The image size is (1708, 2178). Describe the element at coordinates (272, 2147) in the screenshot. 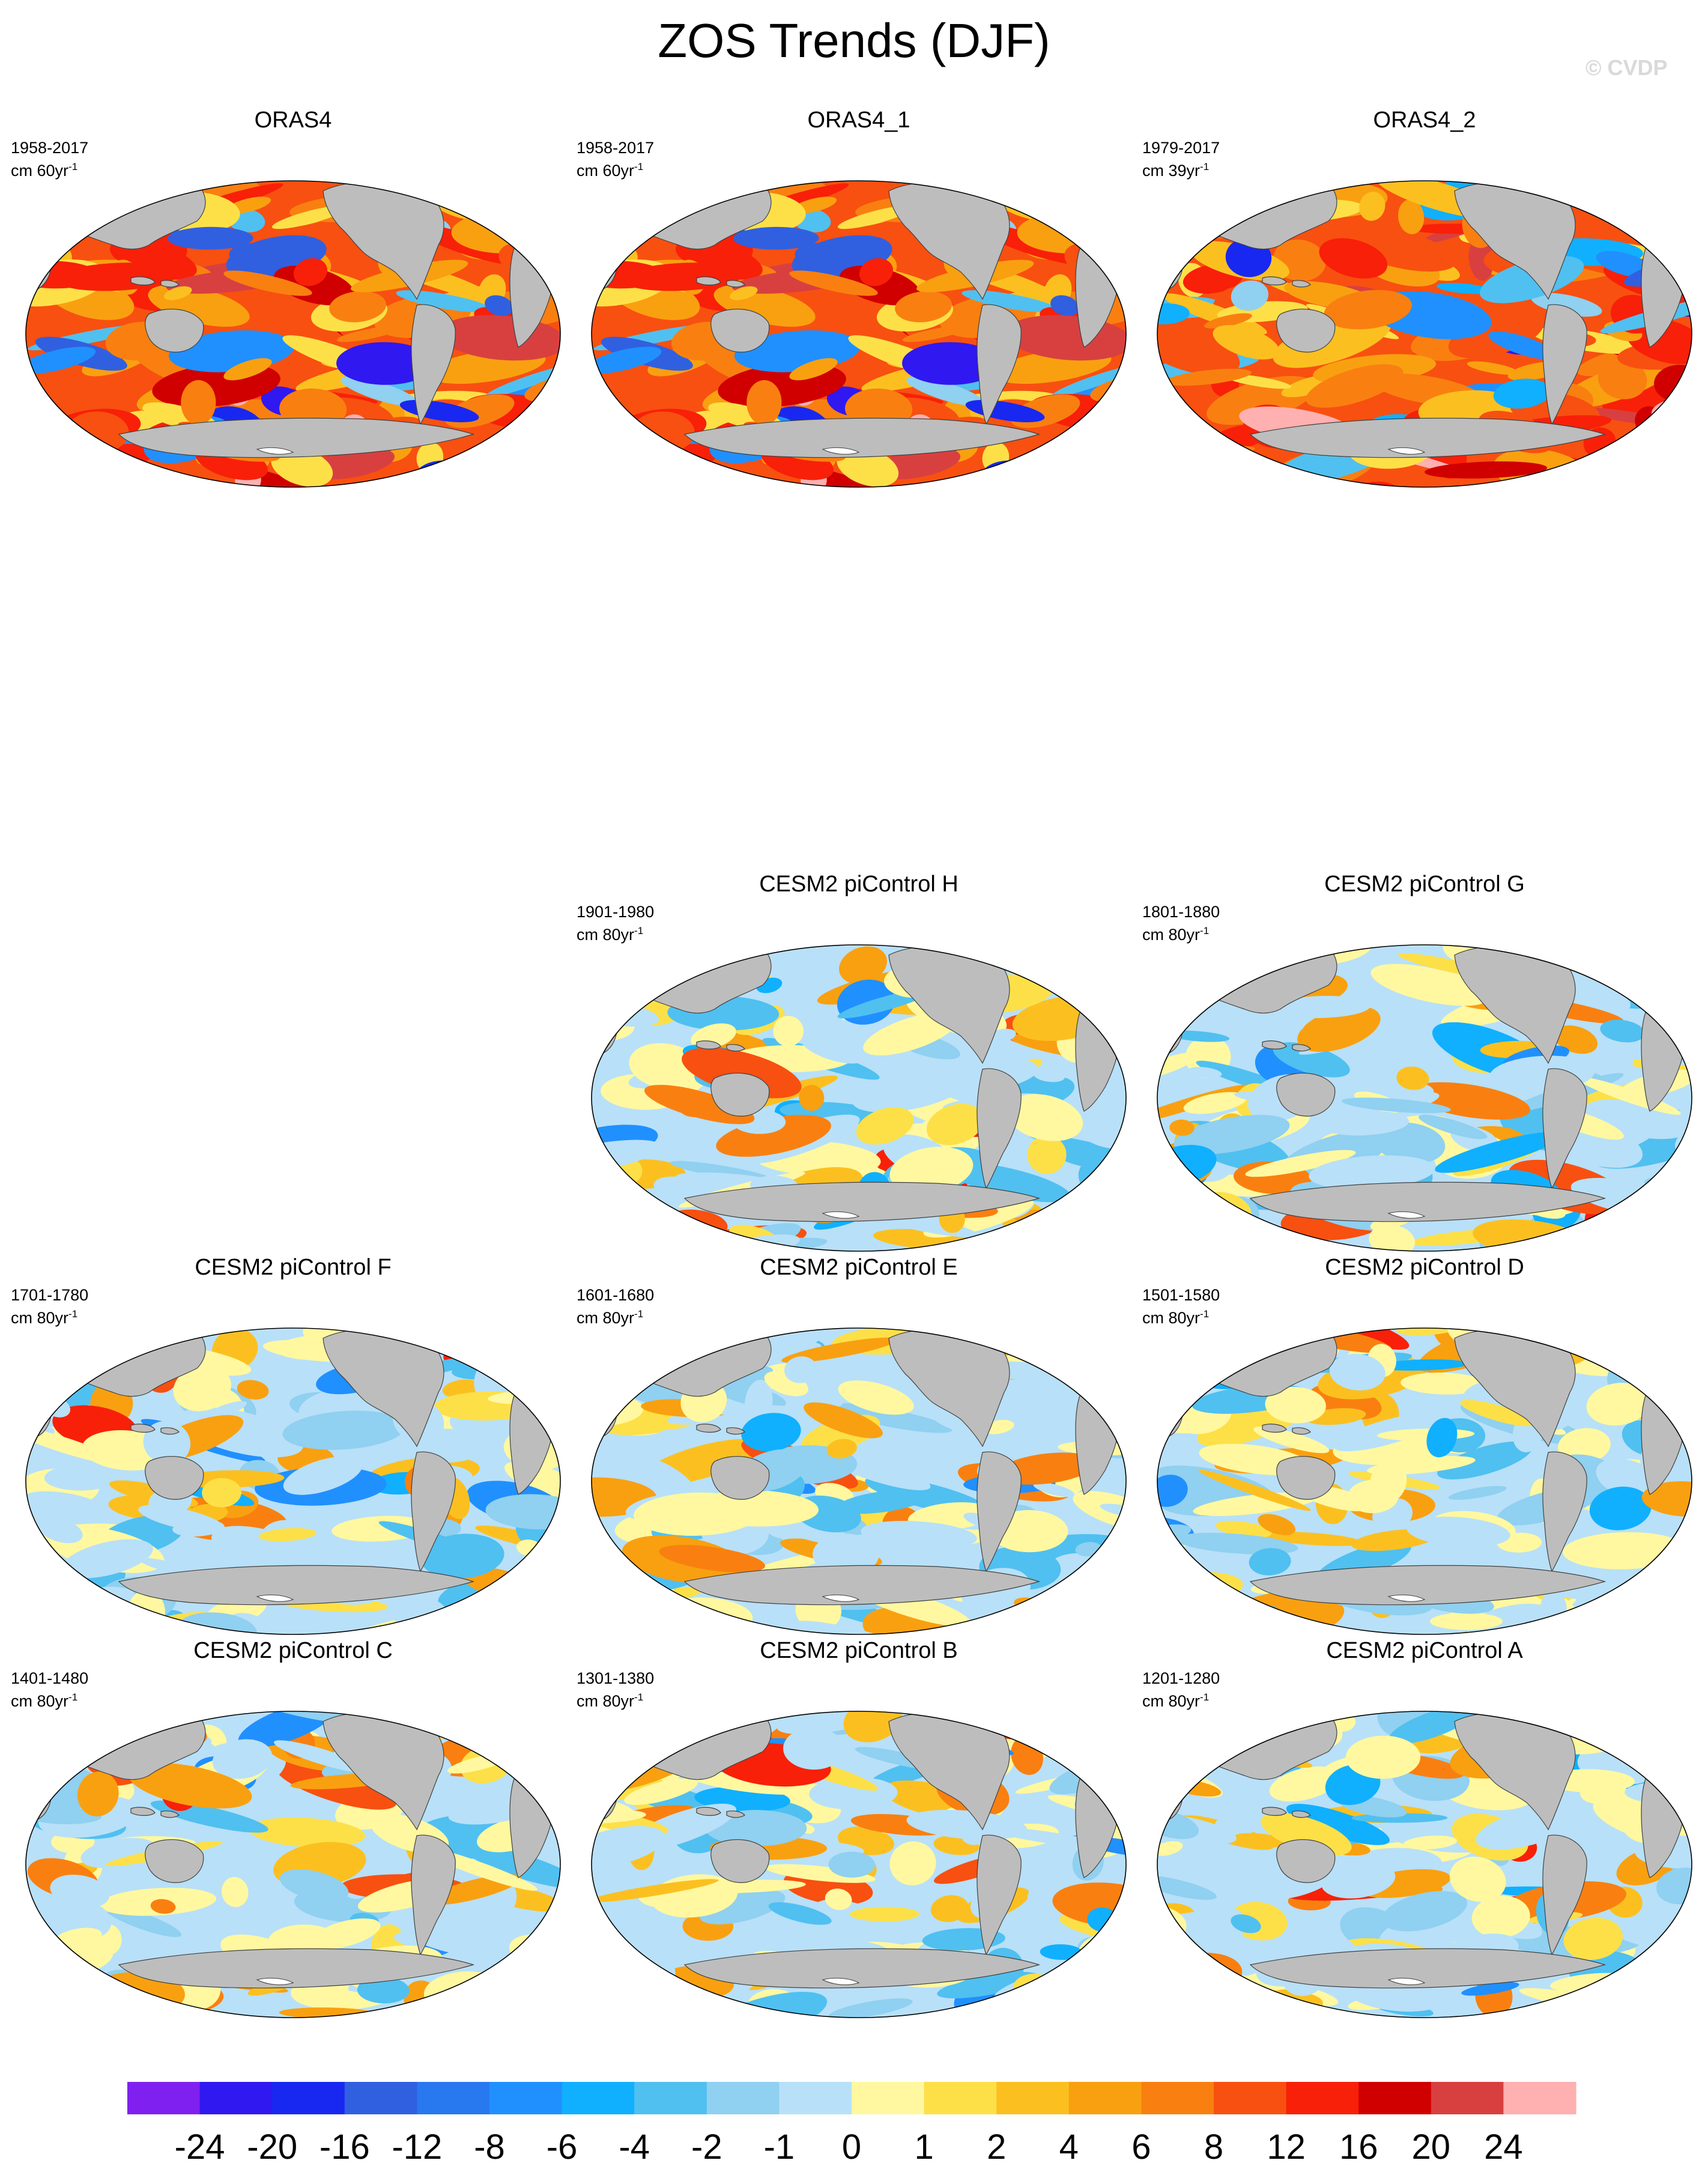

I see `colorbar-tick-label: -20` at that location.